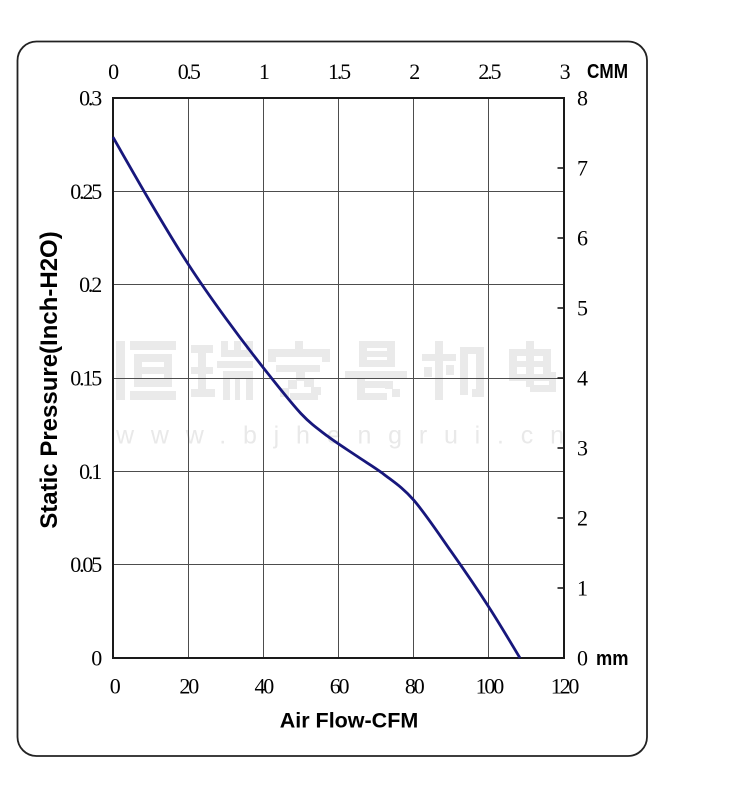 This screenshot has height=795, width=750. I want to click on svg-text: 0.2, so click(90, 284).